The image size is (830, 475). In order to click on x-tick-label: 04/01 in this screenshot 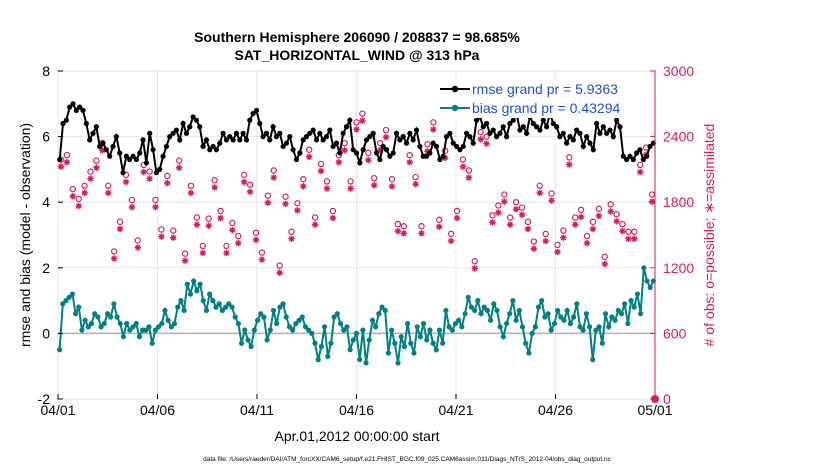, I will do `click(57, 410)`.